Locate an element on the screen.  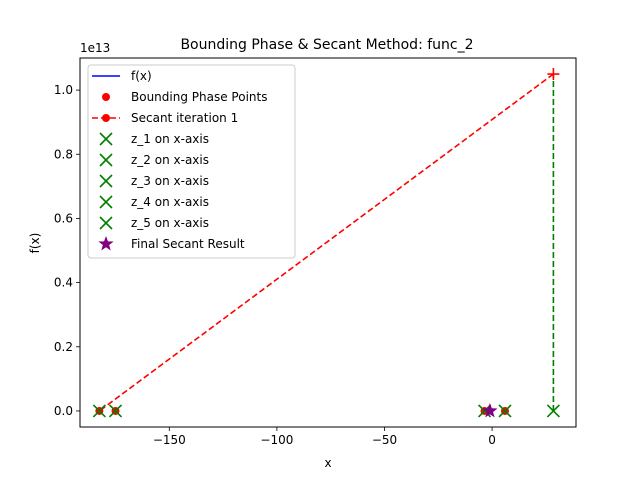
legend-box is located at coordinates (191, 161).